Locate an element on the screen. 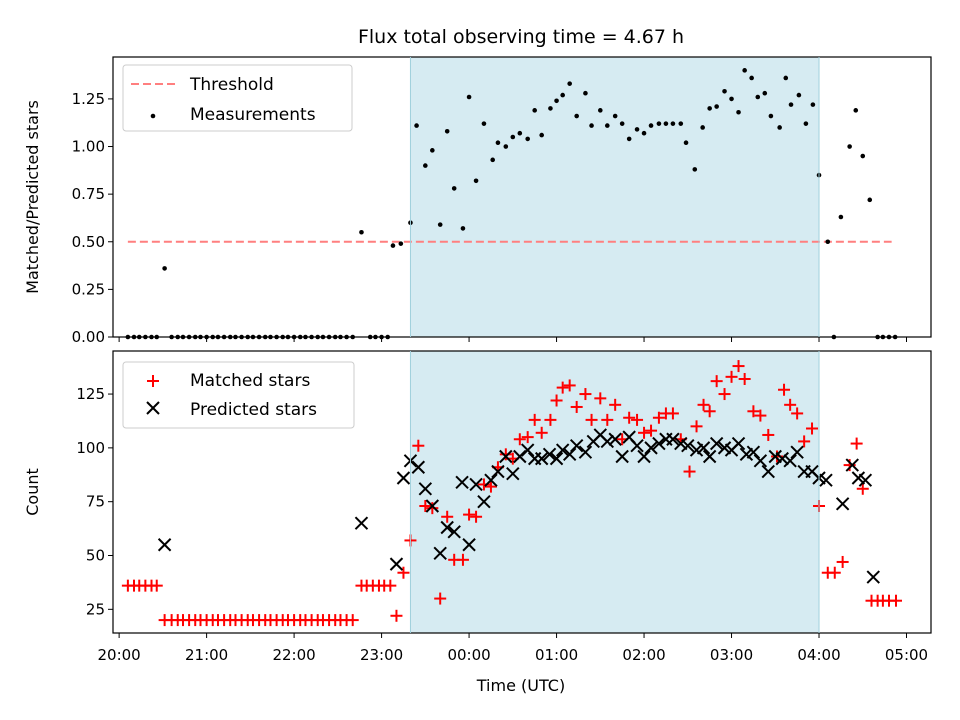  count-y-axis: 25 50 75 100 125 is located at coordinates (94, 501).